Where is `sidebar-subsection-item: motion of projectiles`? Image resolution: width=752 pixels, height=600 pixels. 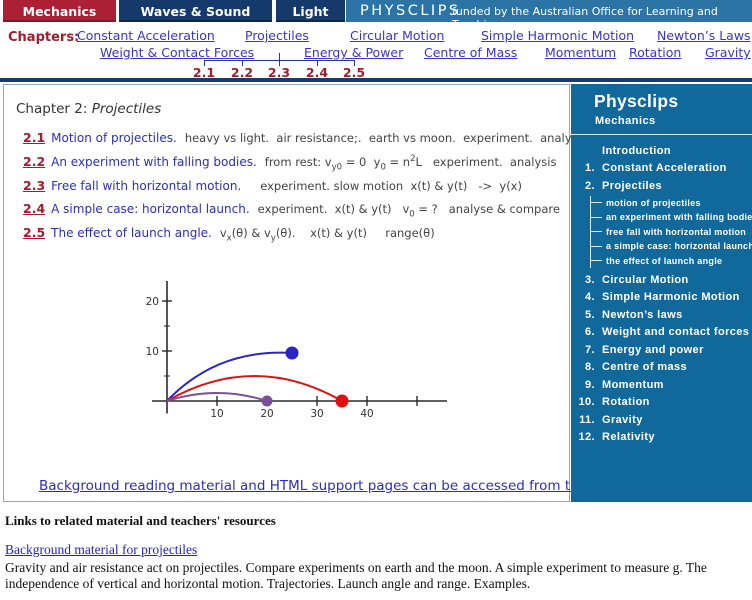 sidebar-subsection-item: motion of projectiles is located at coordinates (671, 203).